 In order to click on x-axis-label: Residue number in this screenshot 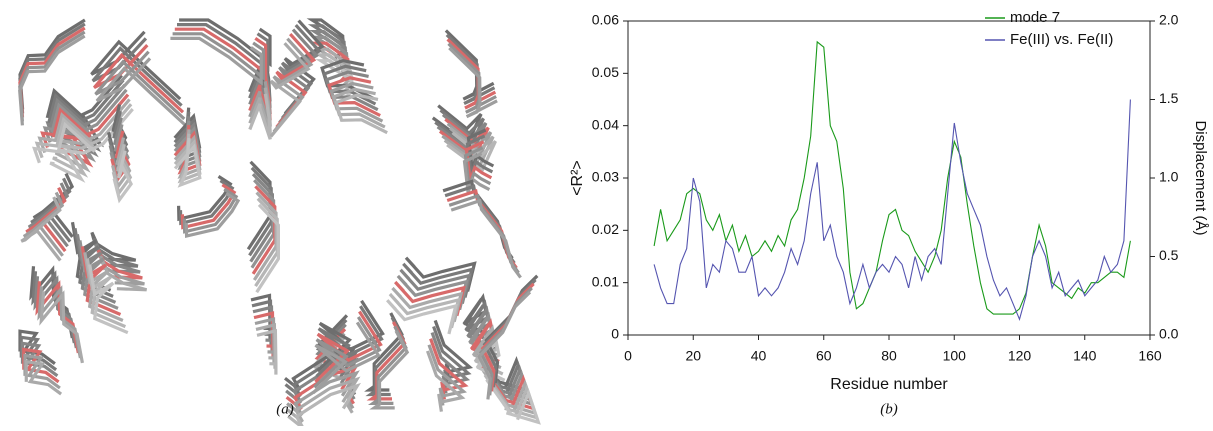, I will do `click(889, 384)`.